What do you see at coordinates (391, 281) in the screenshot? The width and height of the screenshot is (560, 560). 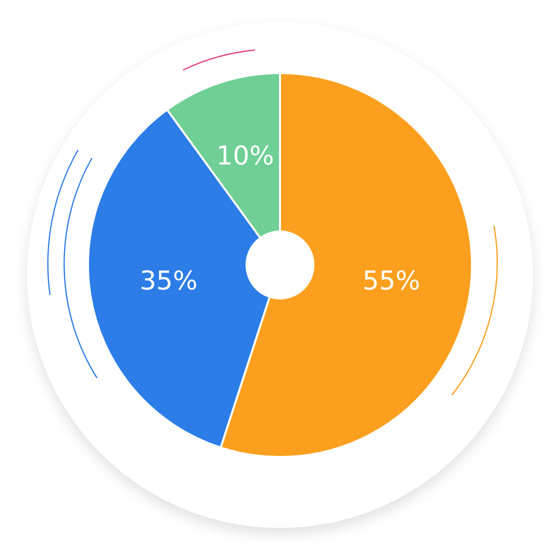 I see `data-label: 55%` at bounding box center [391, 281].